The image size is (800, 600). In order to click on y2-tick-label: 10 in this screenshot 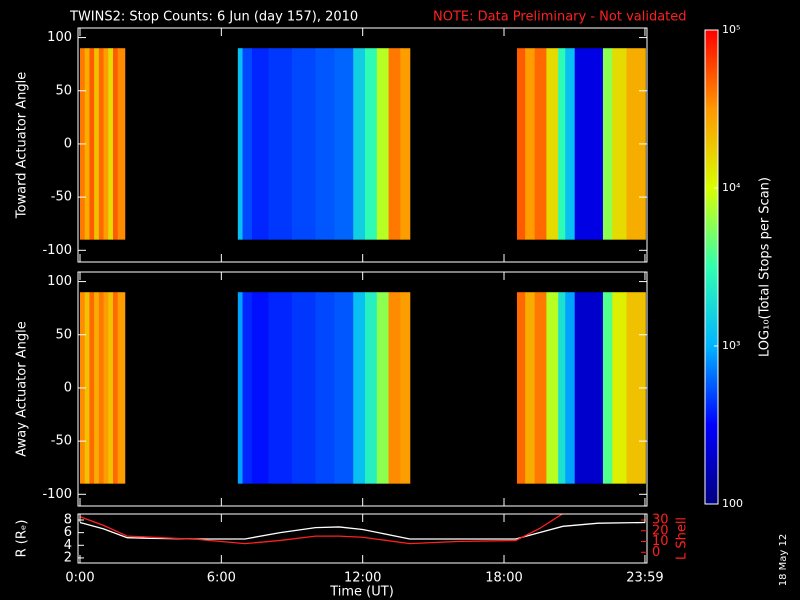, I will do `click(660, 541)`.